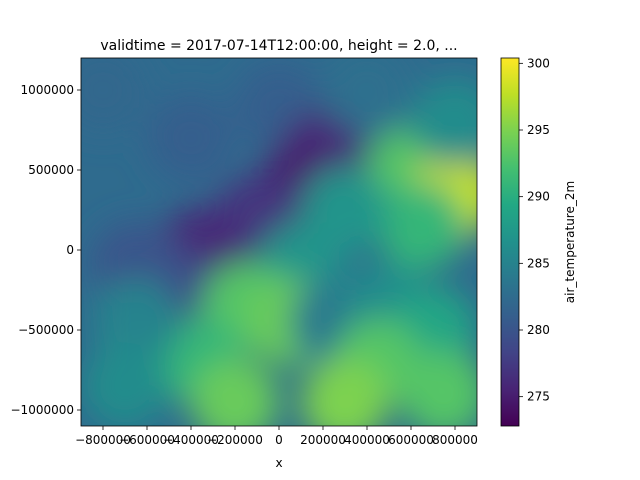 The image size is (640, 480). Describe the element at coordinates (538, 63) in the screenshot. I see `colorbar-tick-label: 300` at that location.